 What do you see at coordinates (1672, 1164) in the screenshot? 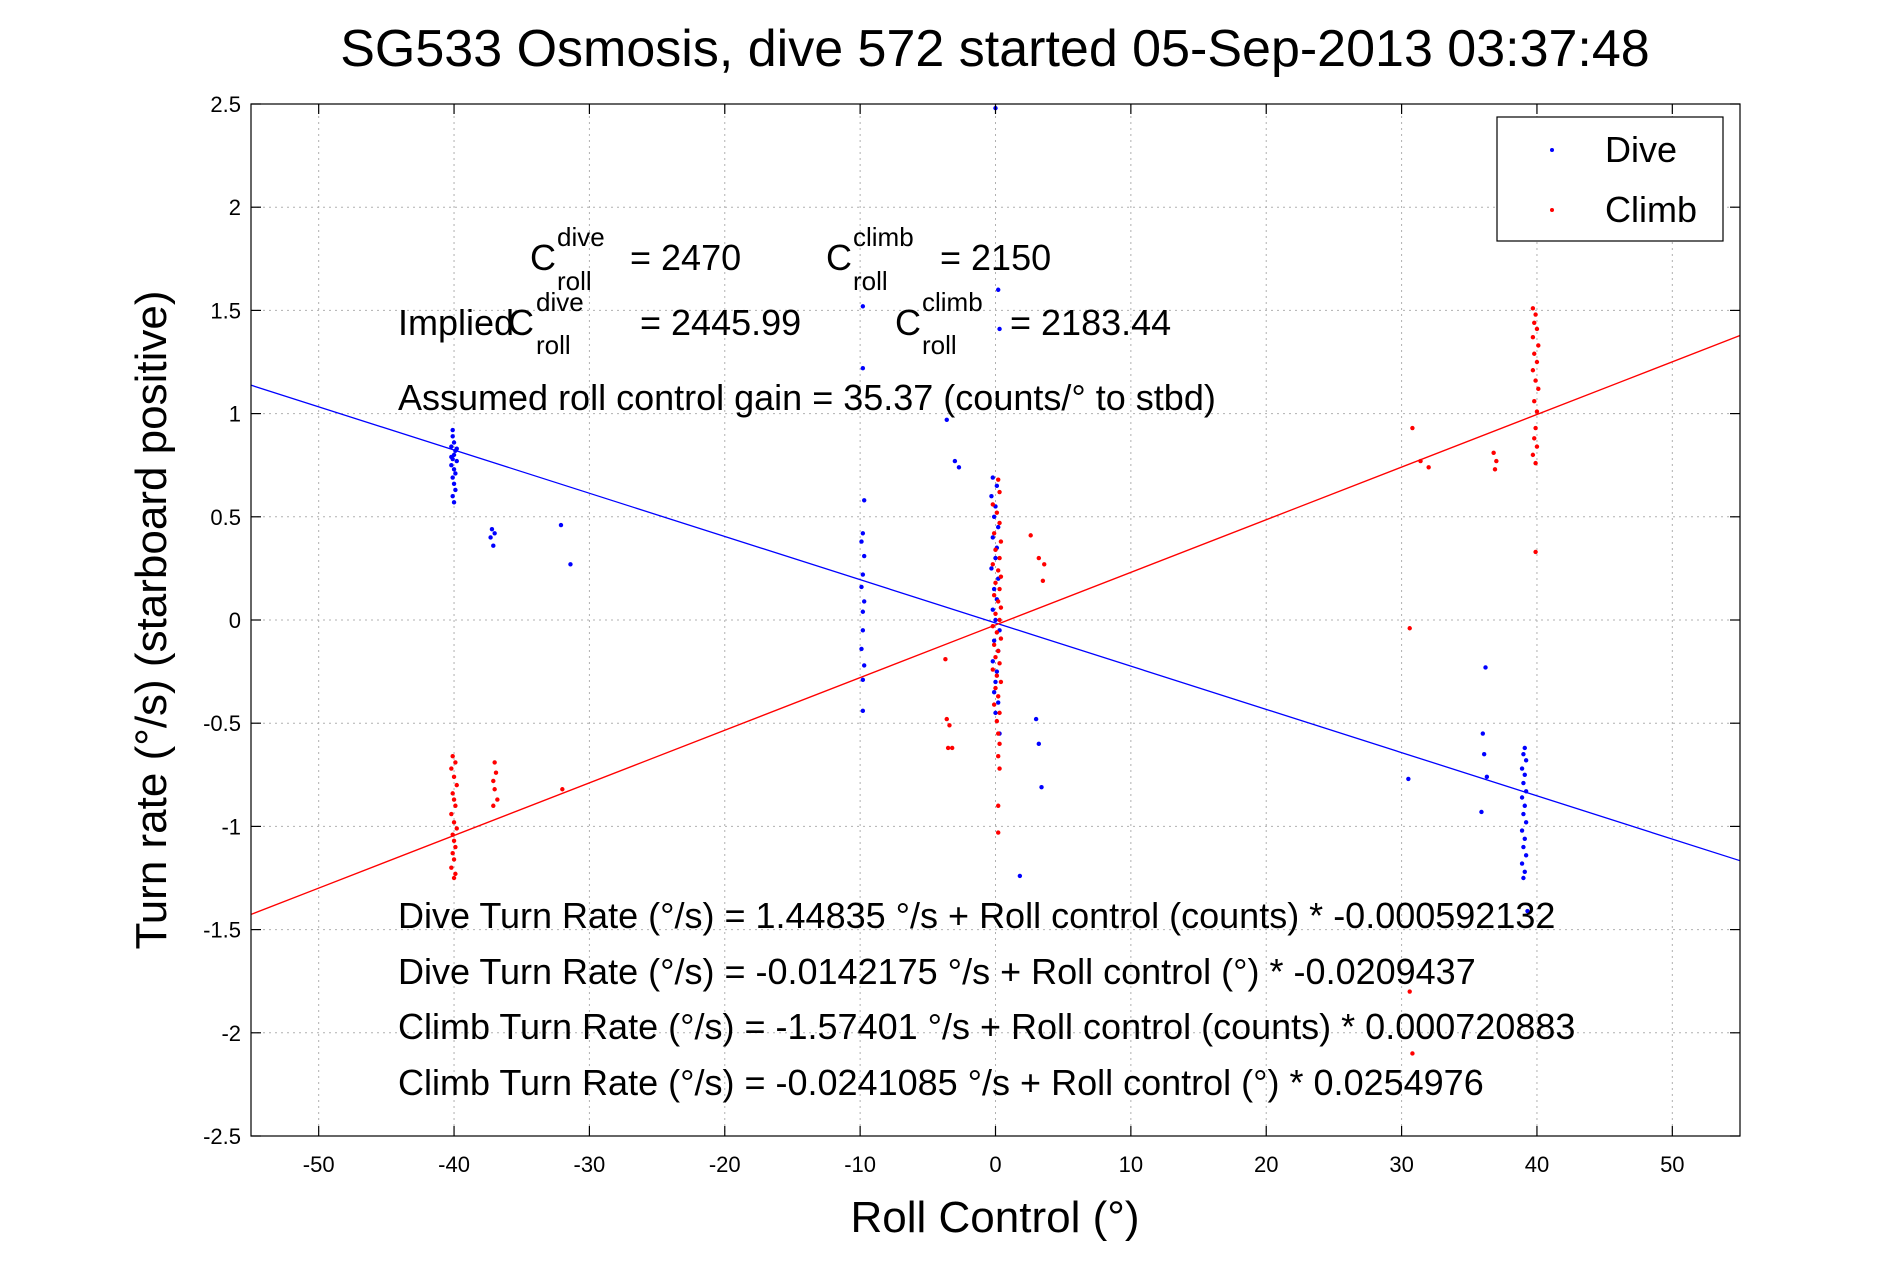
I see `x-tick-label: 50` at bounding box center [1672, 1164].